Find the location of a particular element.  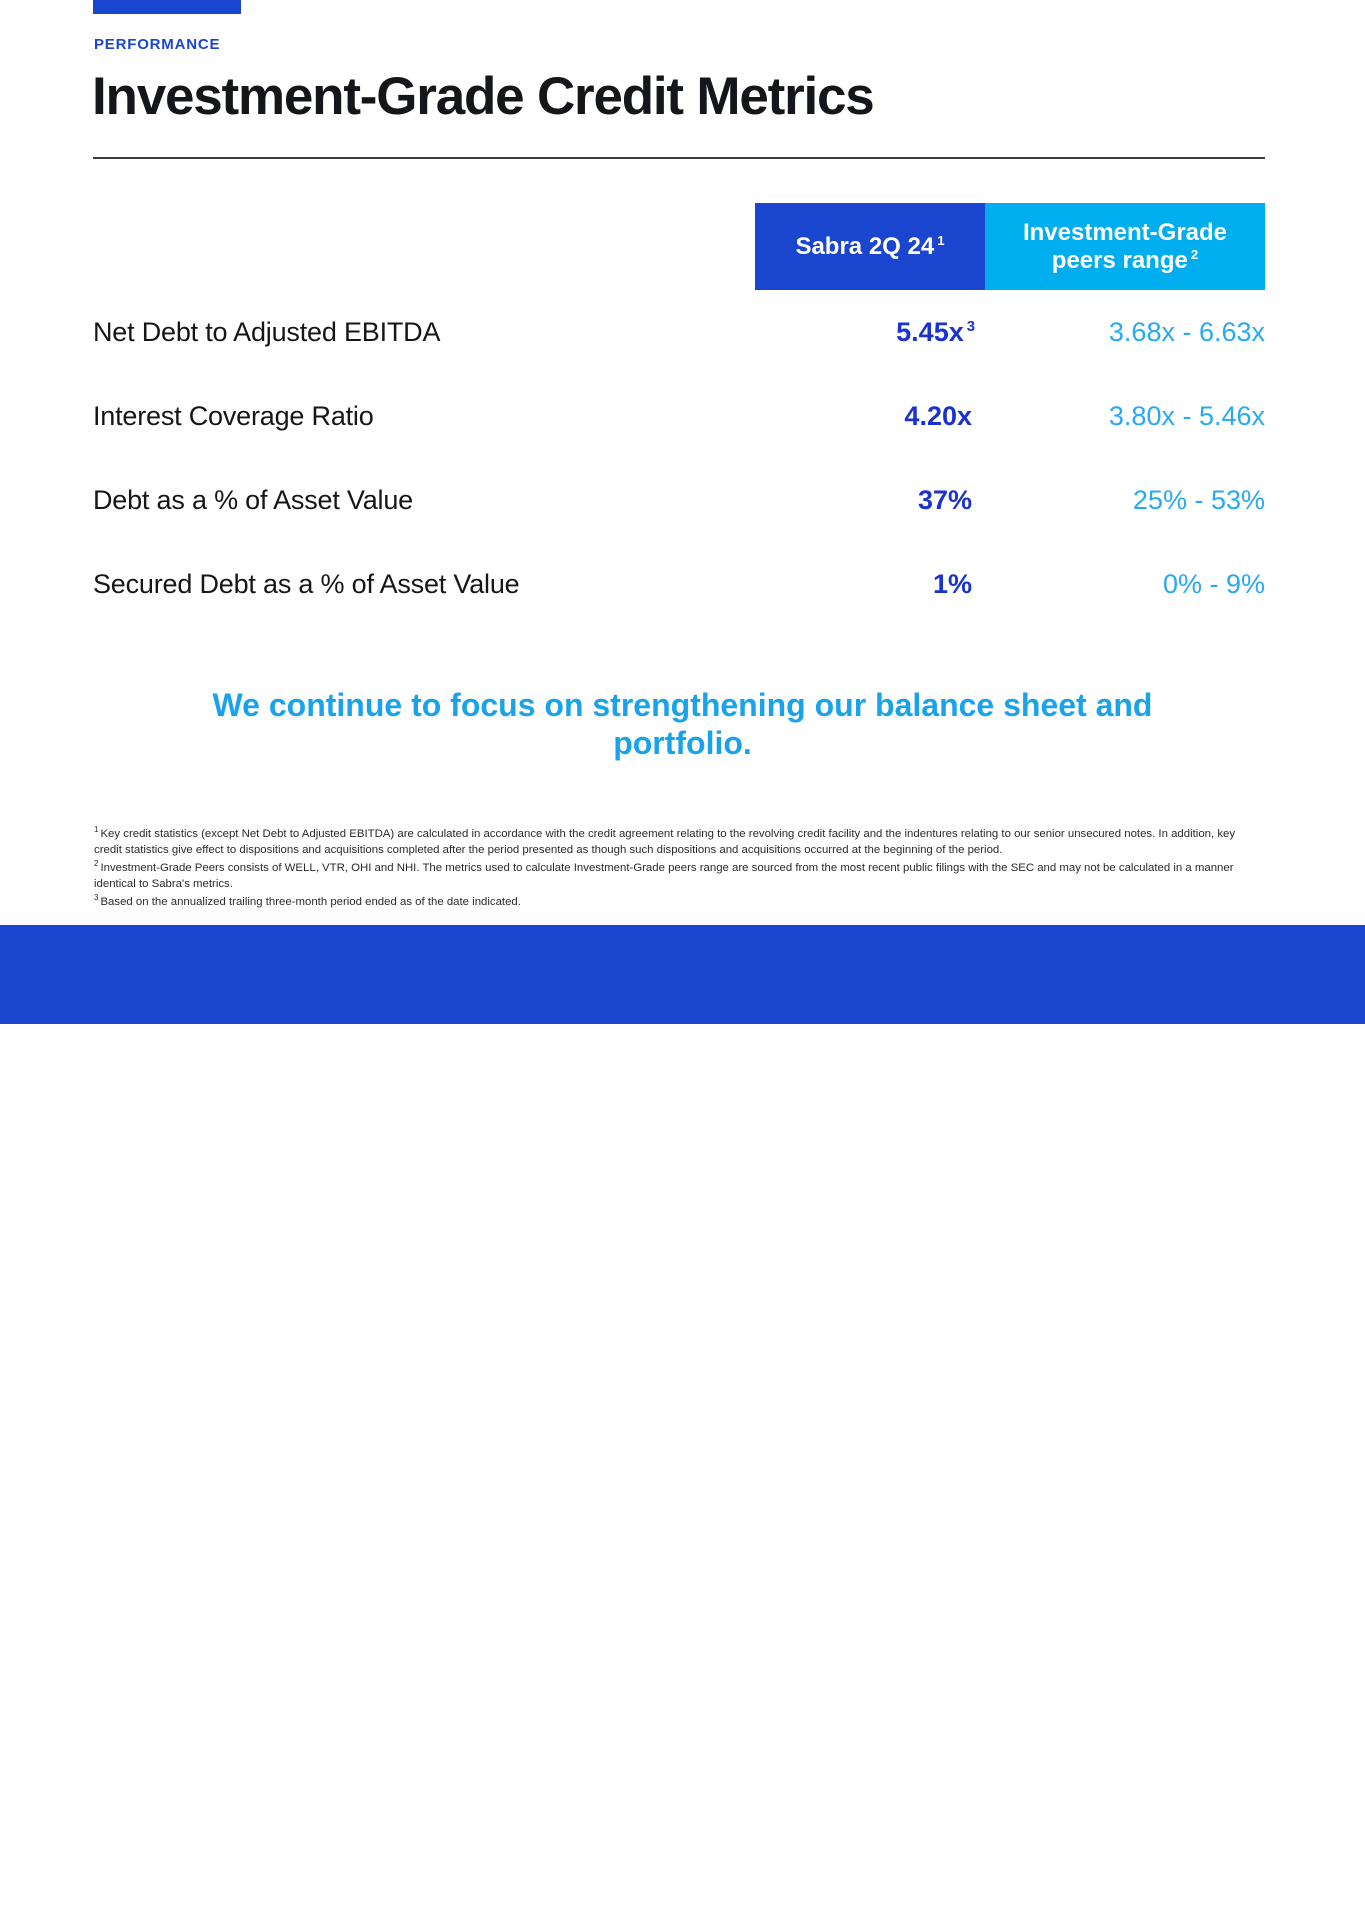

table-row: Debt as a % of Asset Value 37% 25% - 53% is located at coordinates (679, 500).